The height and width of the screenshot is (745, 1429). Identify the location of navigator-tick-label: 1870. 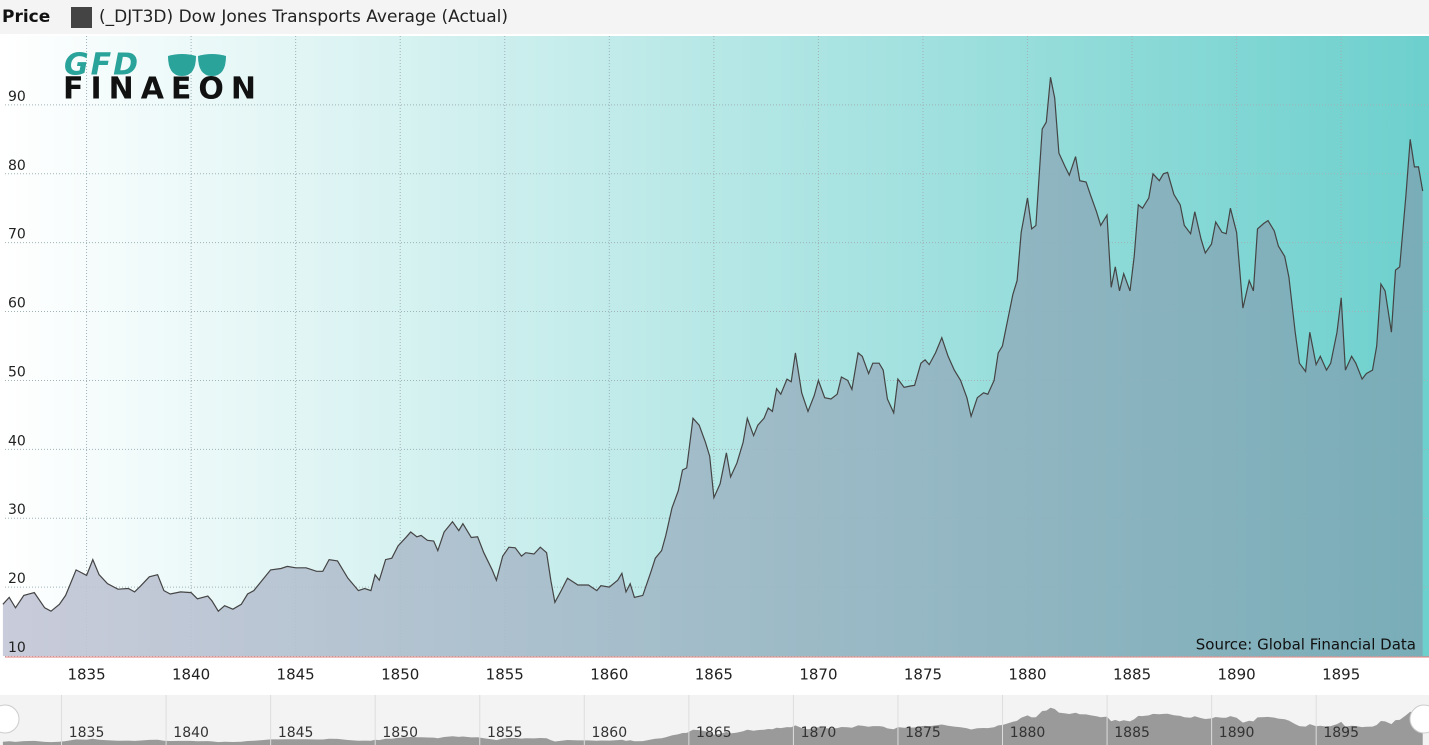
(819, 733).